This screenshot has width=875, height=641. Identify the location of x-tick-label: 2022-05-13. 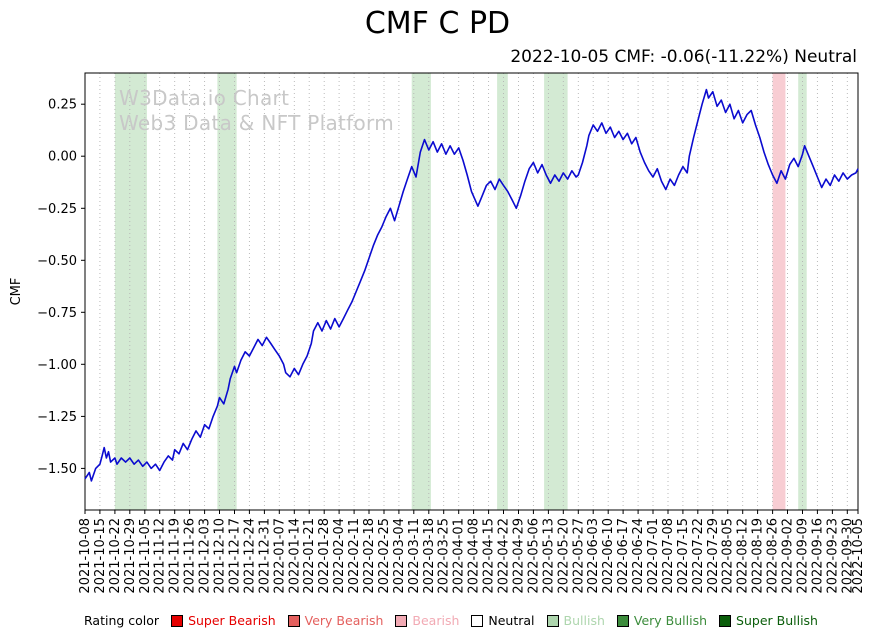
(548, 556).